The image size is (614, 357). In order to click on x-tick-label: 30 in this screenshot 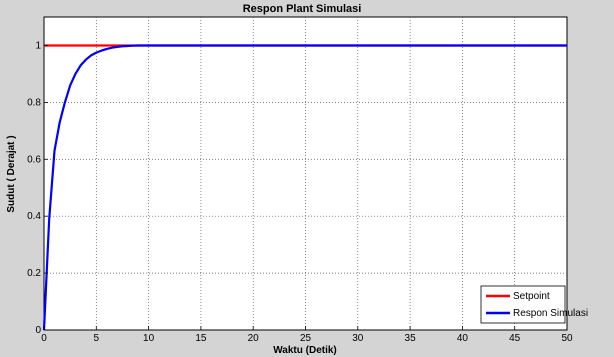, I will do `click(358, 338)`.